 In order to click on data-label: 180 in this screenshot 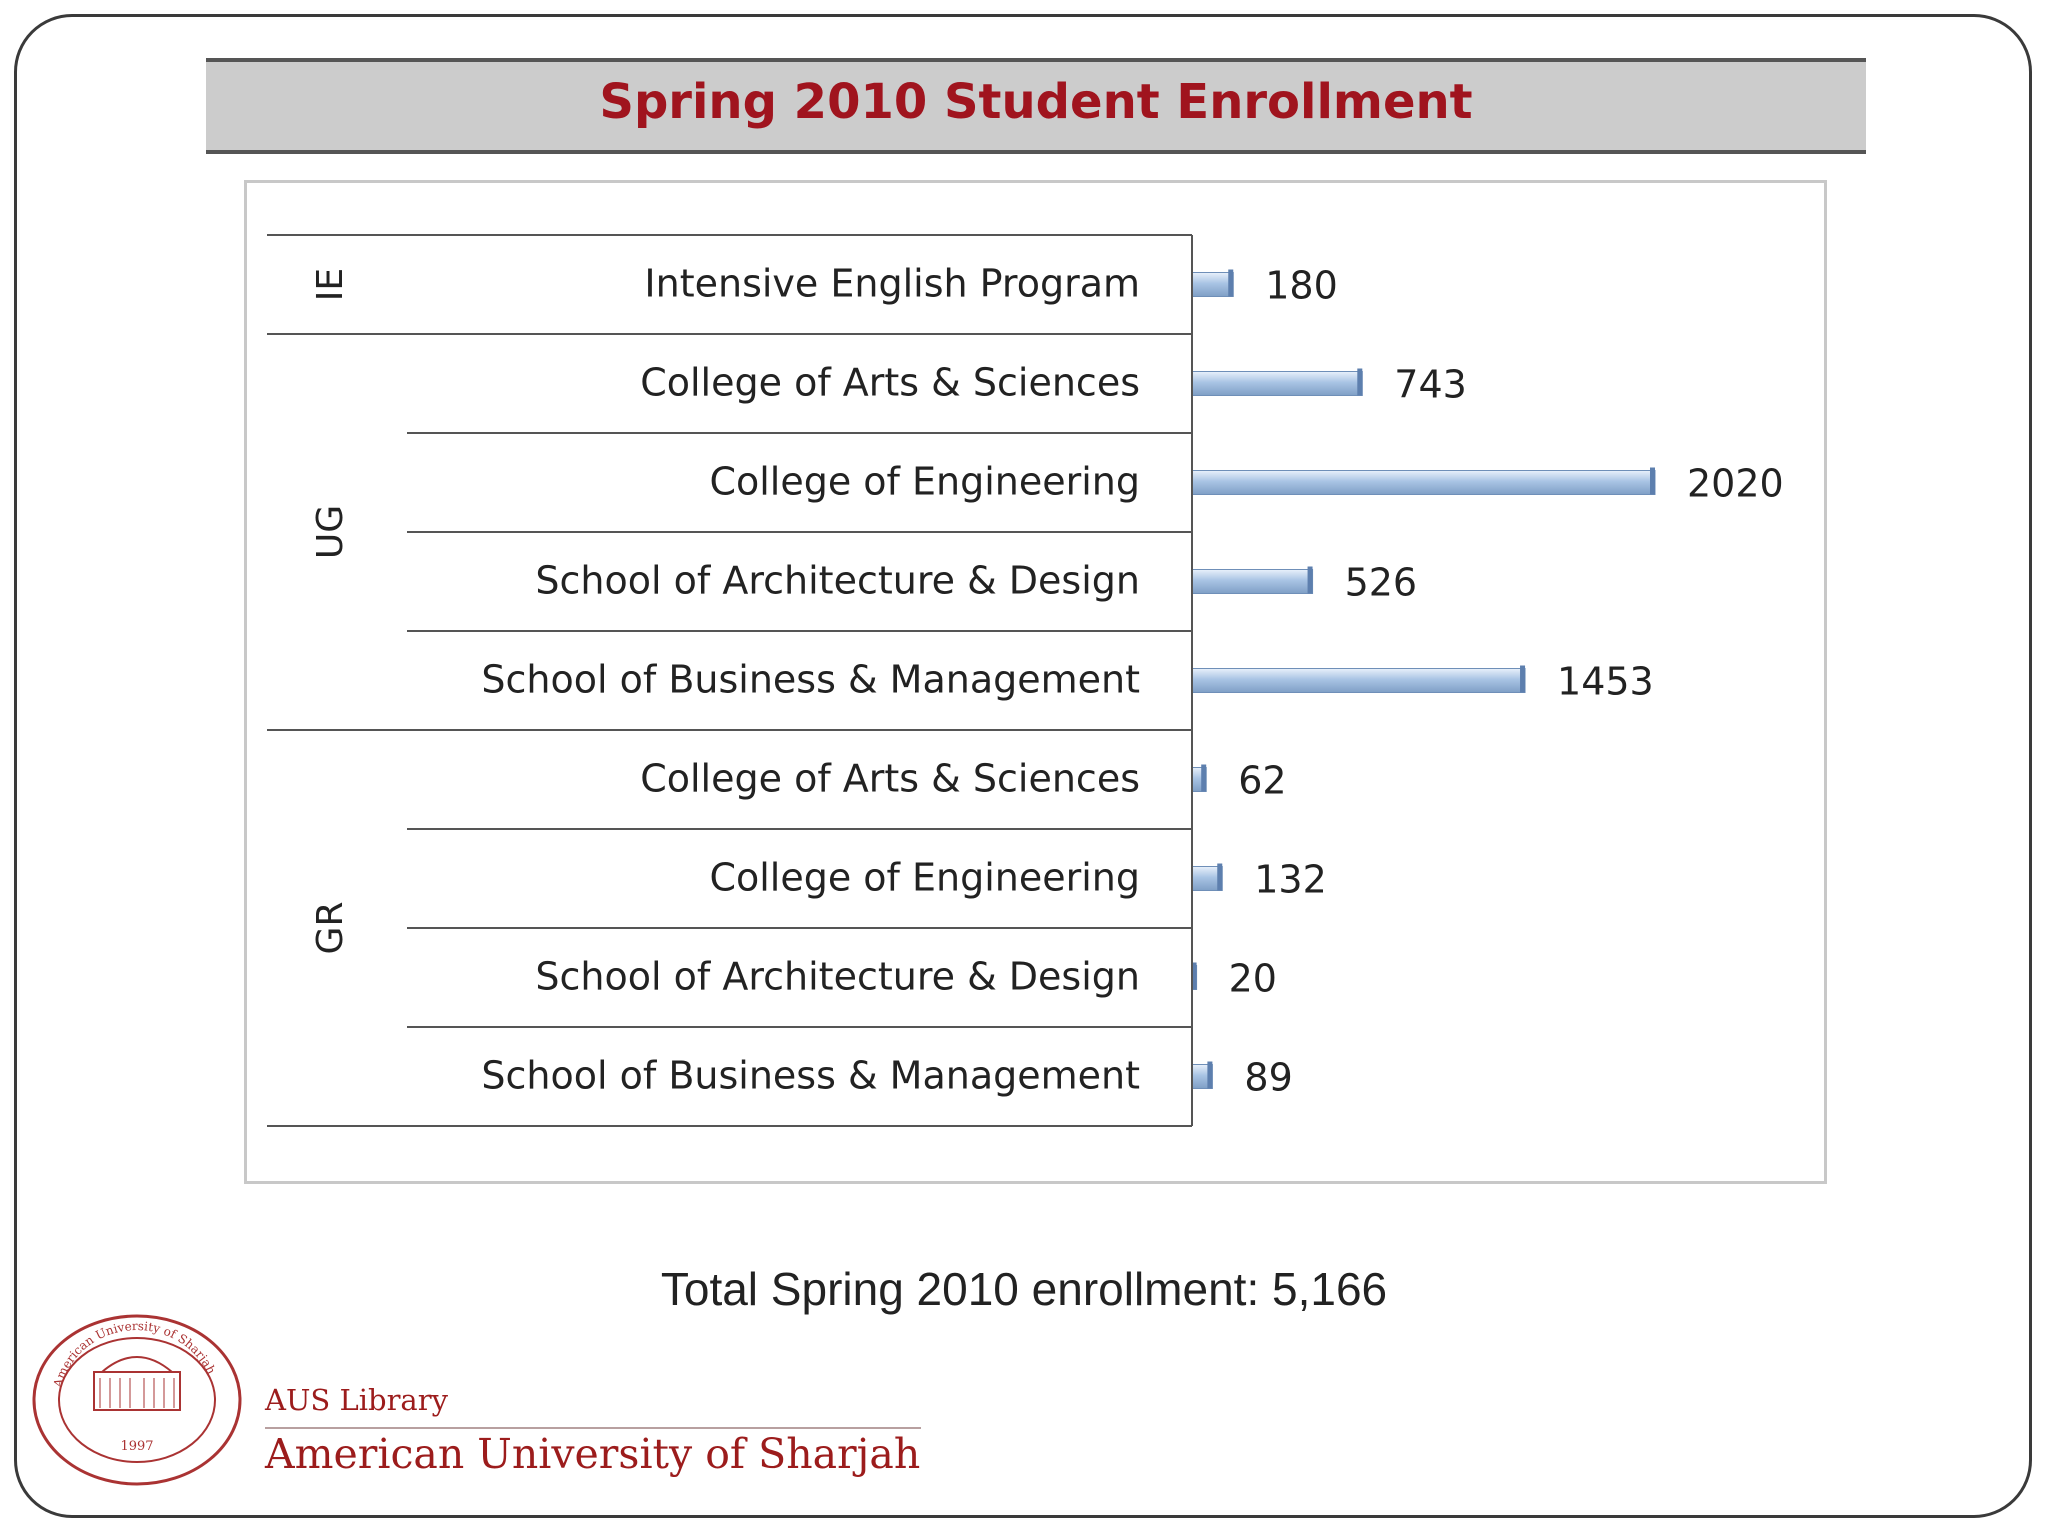, I will do `click(1301, 286)`.